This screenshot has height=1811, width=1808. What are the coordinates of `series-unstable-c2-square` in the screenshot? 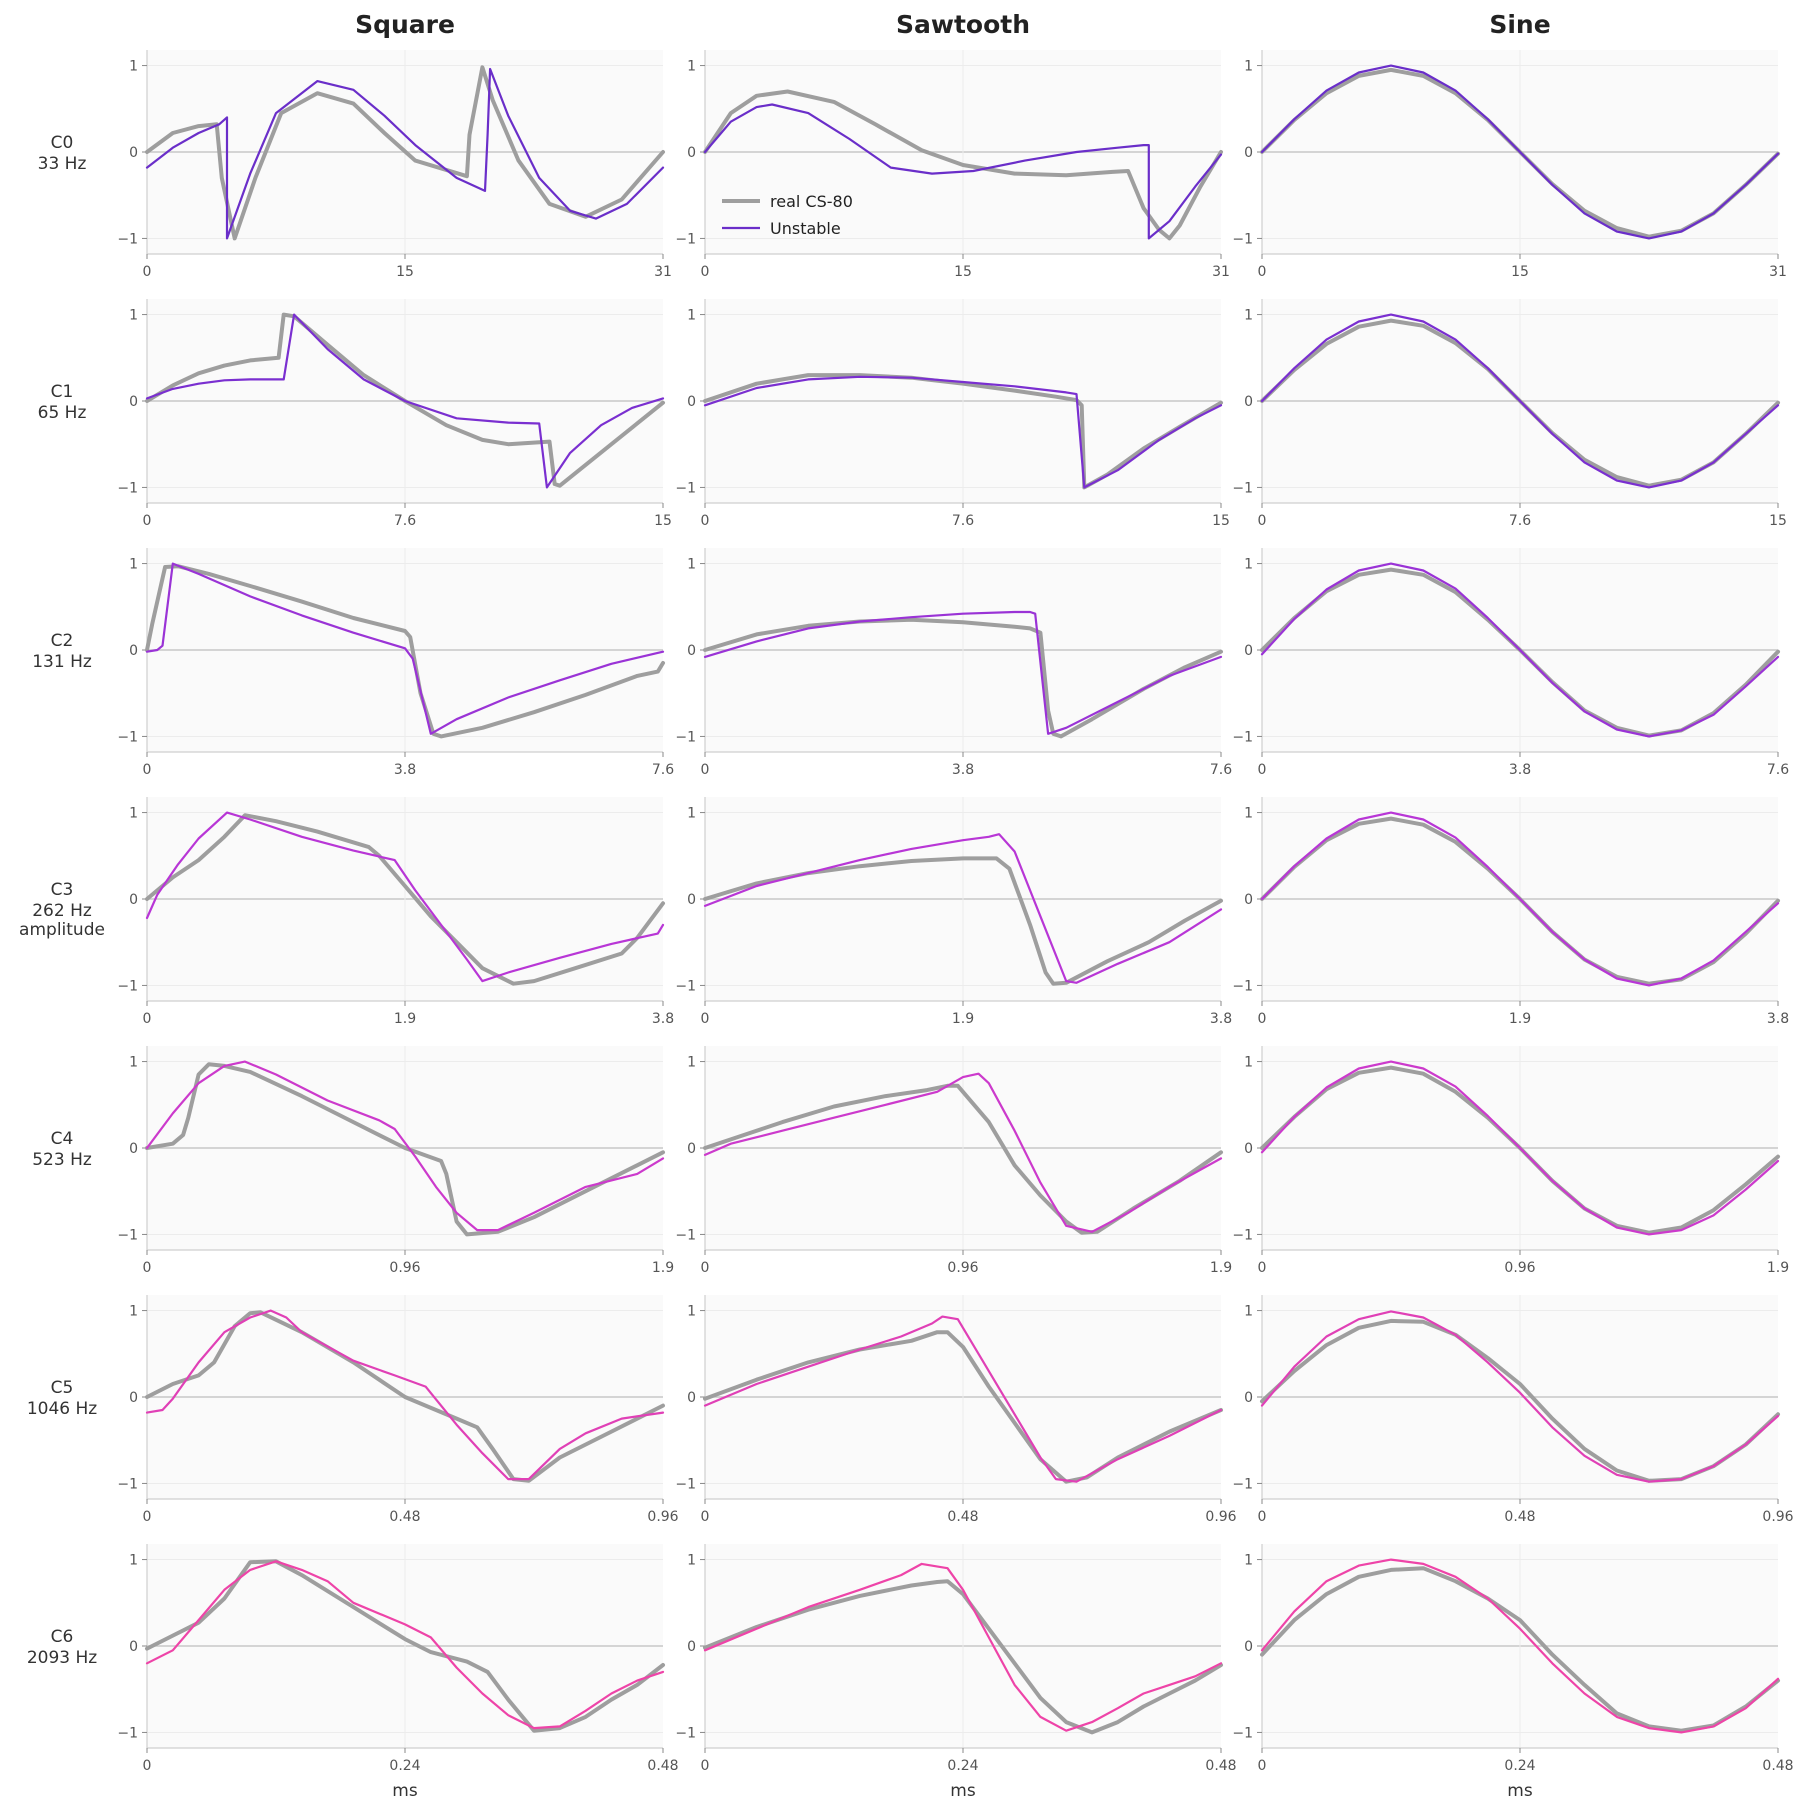 It's located at (405, 648).